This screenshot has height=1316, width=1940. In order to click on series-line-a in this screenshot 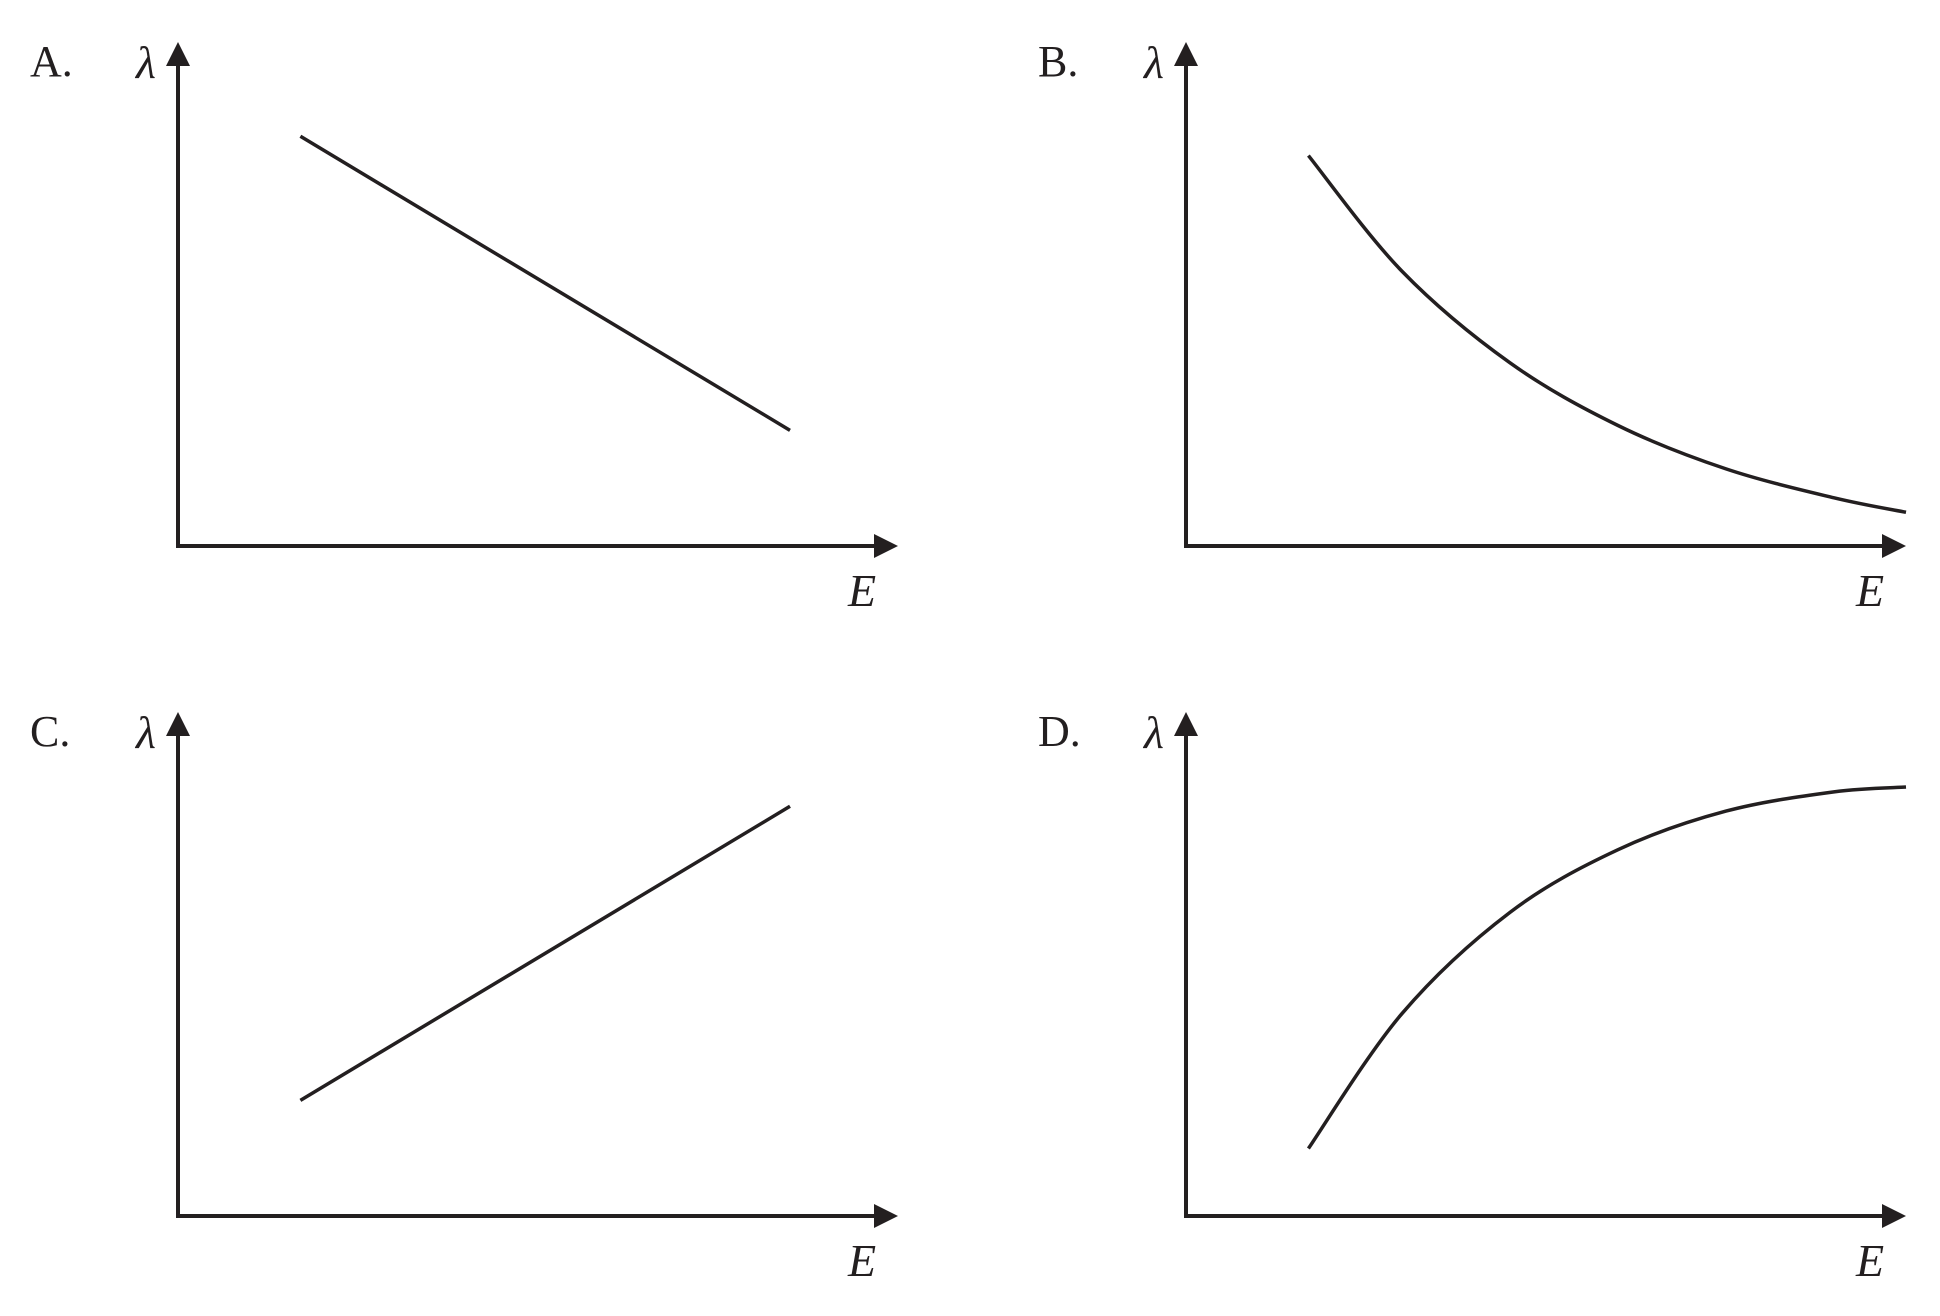, I will do `click(545, 283)`.